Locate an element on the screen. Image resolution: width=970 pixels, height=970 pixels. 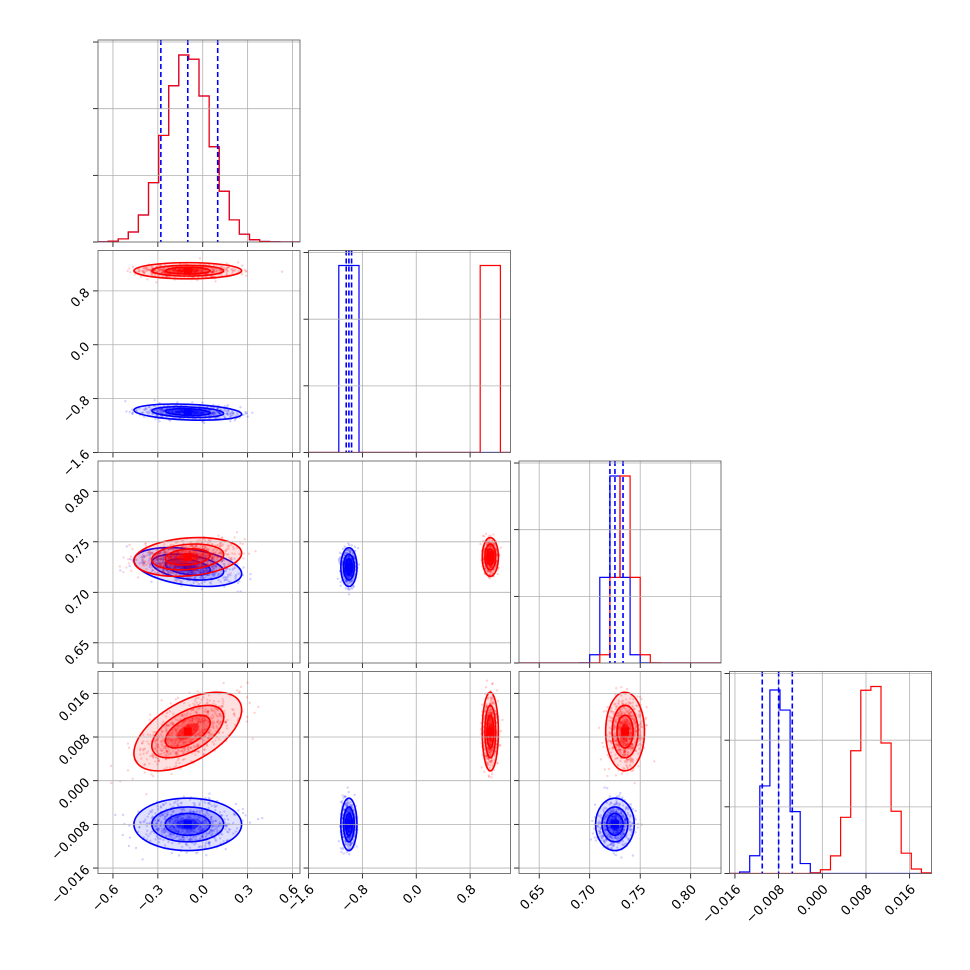
panel-content is located at coordinates (187, 562).